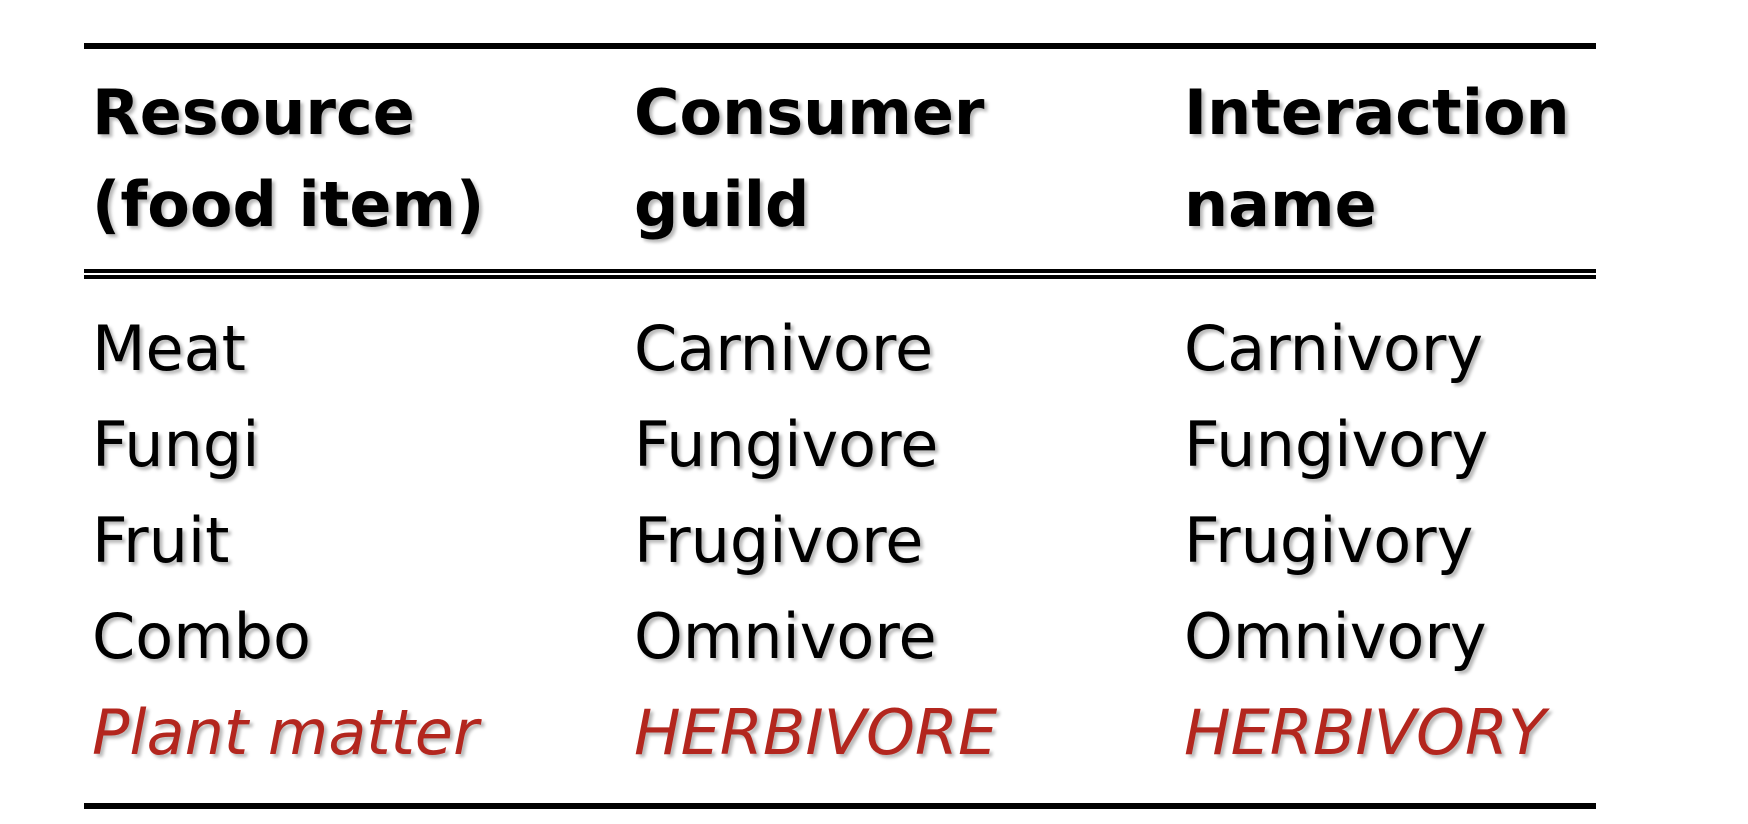  I want to click on table-bottom-rule, so click(840, 806).